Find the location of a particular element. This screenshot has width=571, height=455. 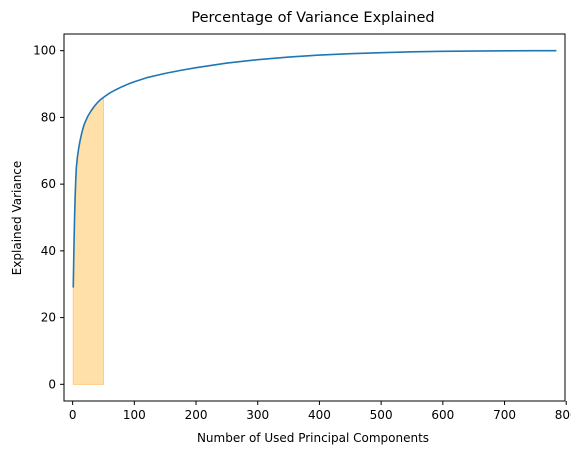

y-tick-label: 0 is located at coordinates (52, 384).